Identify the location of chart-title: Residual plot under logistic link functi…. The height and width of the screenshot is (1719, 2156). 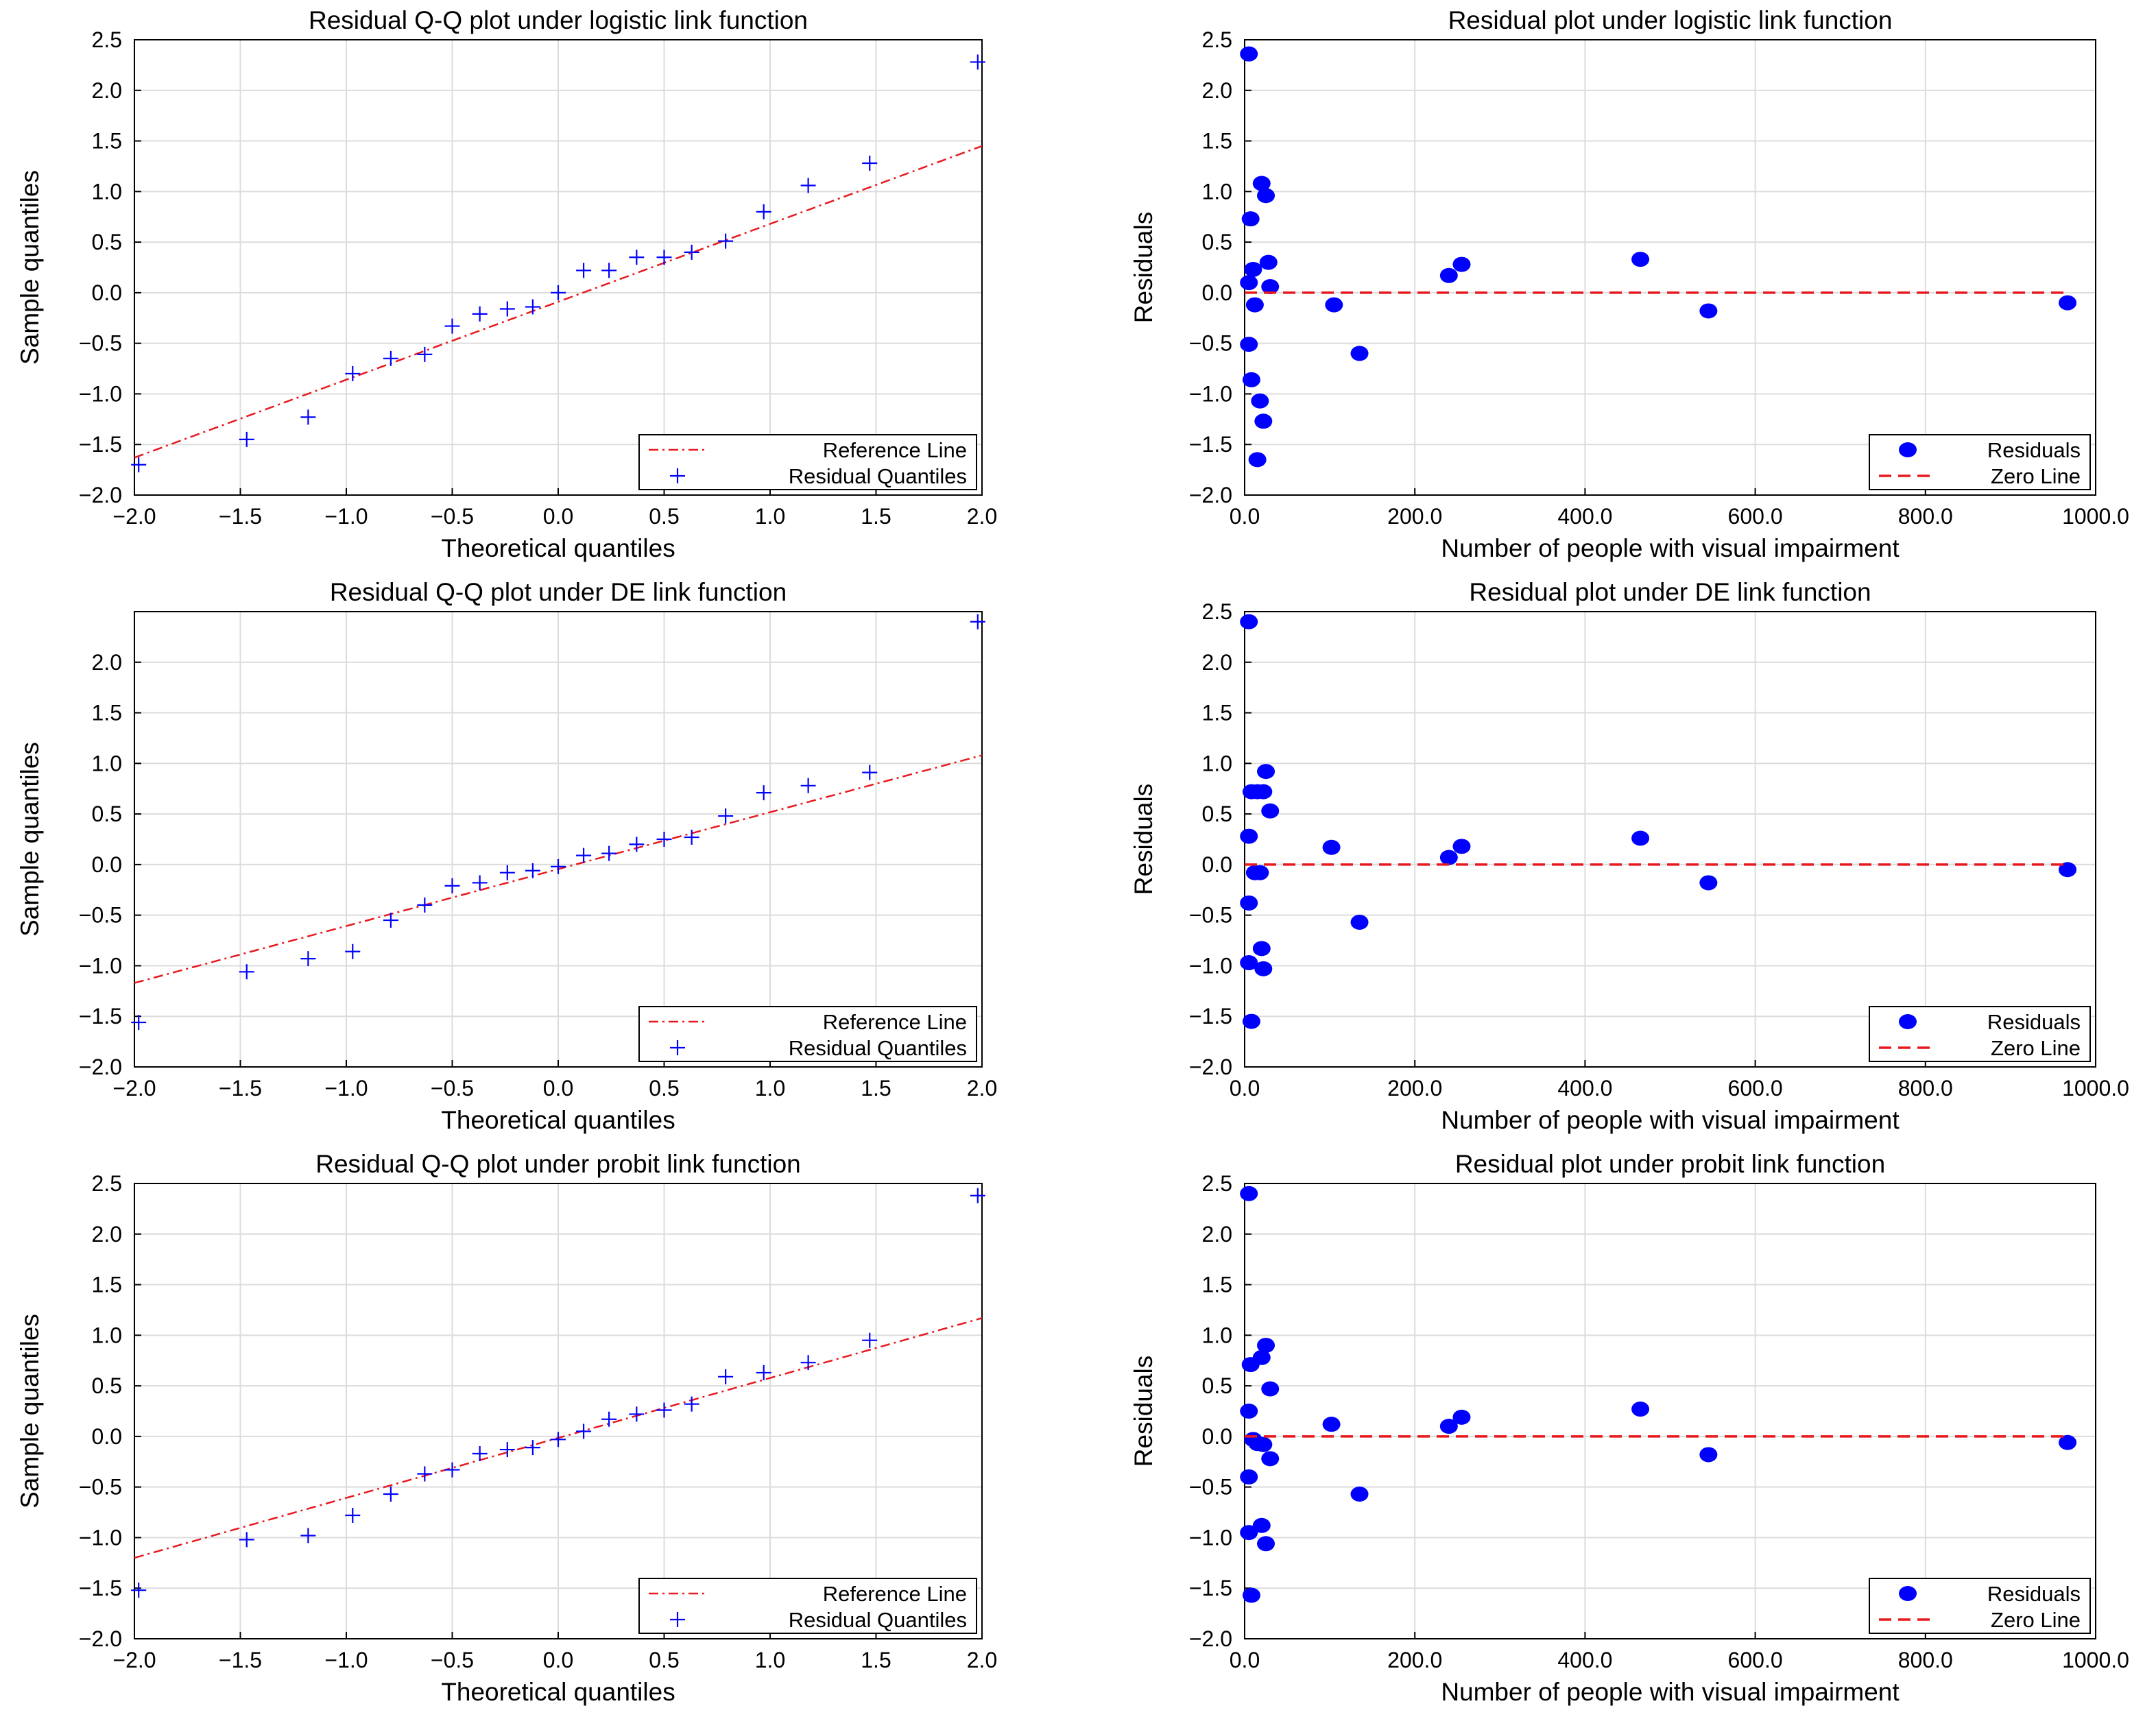
(1670, 20).